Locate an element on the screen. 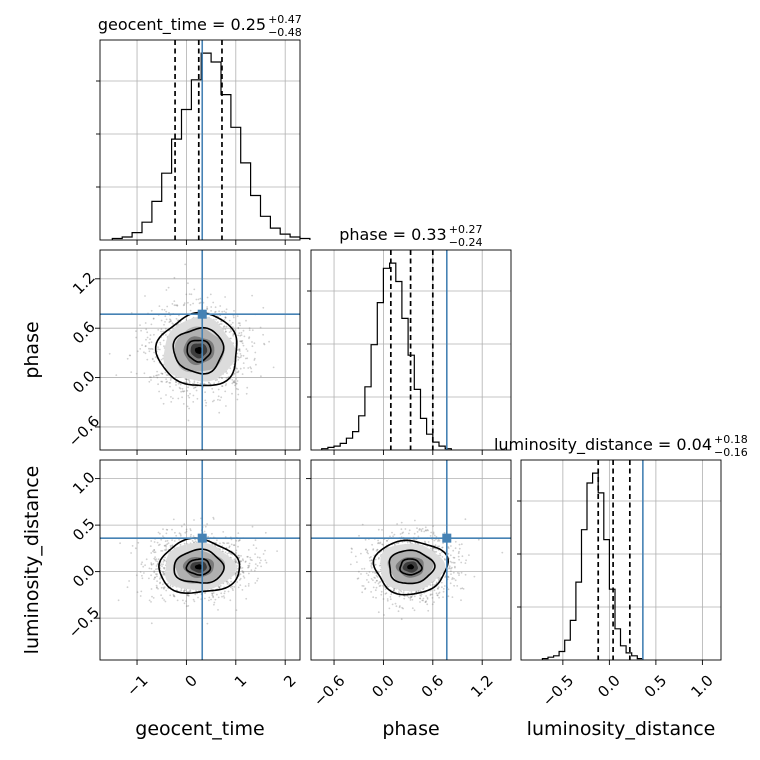 The height and width of the screenshot is (760, 760). panel-title-phase: phase = 0.33 is located at coordinates (392, 234).